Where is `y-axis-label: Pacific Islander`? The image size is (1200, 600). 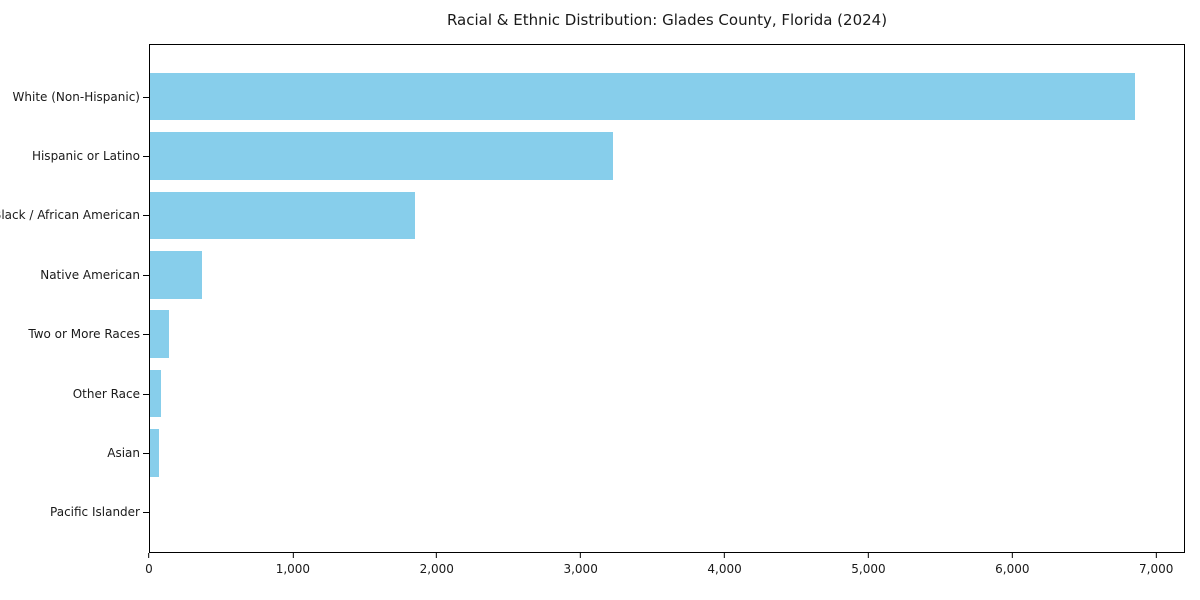
y-axis-label: Pacific Islander is located at coordinates (95, 512).